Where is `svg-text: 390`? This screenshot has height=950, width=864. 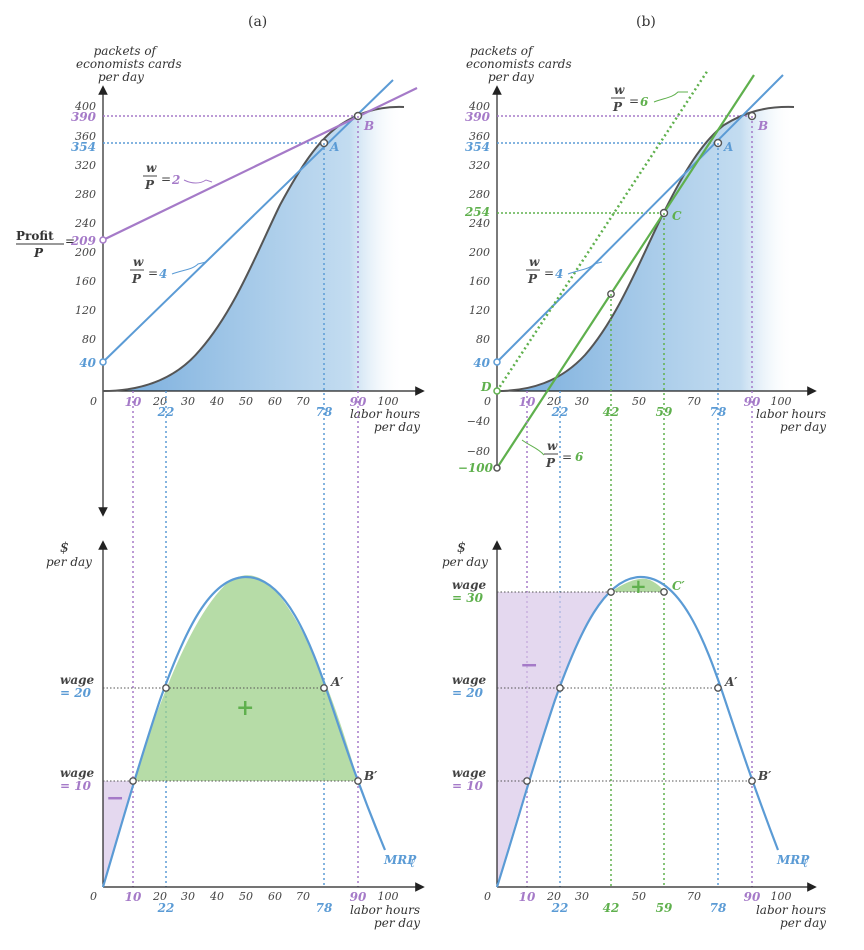
svg-text: 390 is located at coordinates (478, 117).